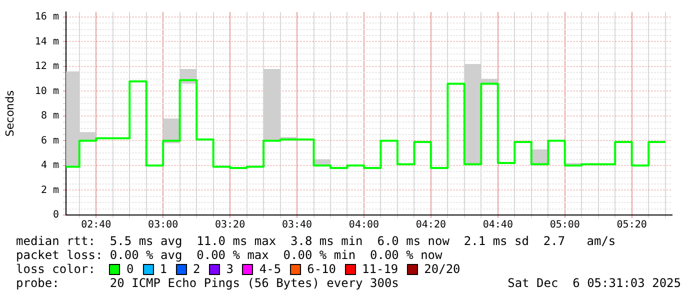  I want to click on text: median rtt: 5.5 ms avg 11.0 ms max 3.8 ms min 6.0 ms now 2.1 ms sd 2.7 am/s, so click(316, 241).